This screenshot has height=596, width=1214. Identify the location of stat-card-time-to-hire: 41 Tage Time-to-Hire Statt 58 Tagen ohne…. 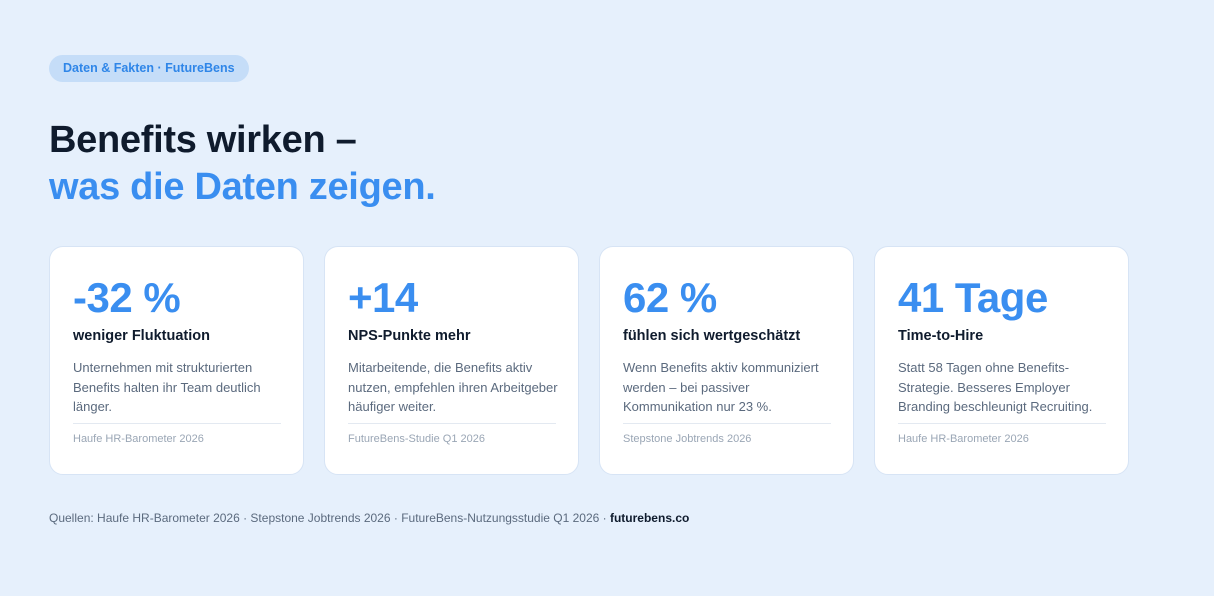
(1001, 360).